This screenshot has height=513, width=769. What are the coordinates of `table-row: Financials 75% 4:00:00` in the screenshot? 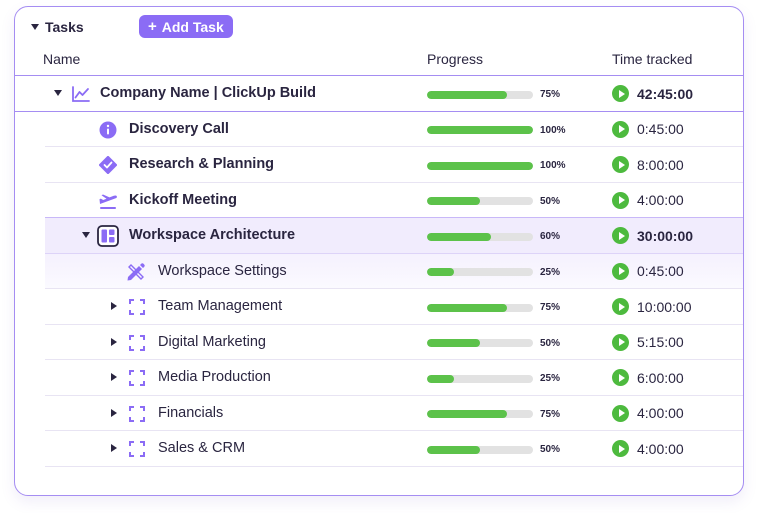 It's located at (394, 413).